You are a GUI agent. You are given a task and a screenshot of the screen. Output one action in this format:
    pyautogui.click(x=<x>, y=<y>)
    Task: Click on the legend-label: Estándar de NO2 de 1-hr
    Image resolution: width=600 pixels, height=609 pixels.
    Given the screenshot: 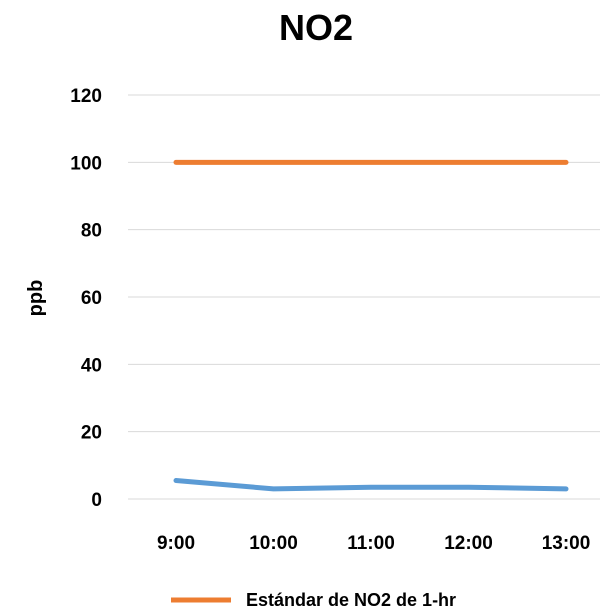 What is the action you would take?
    pyautogui.click(x=351, y=599)
    